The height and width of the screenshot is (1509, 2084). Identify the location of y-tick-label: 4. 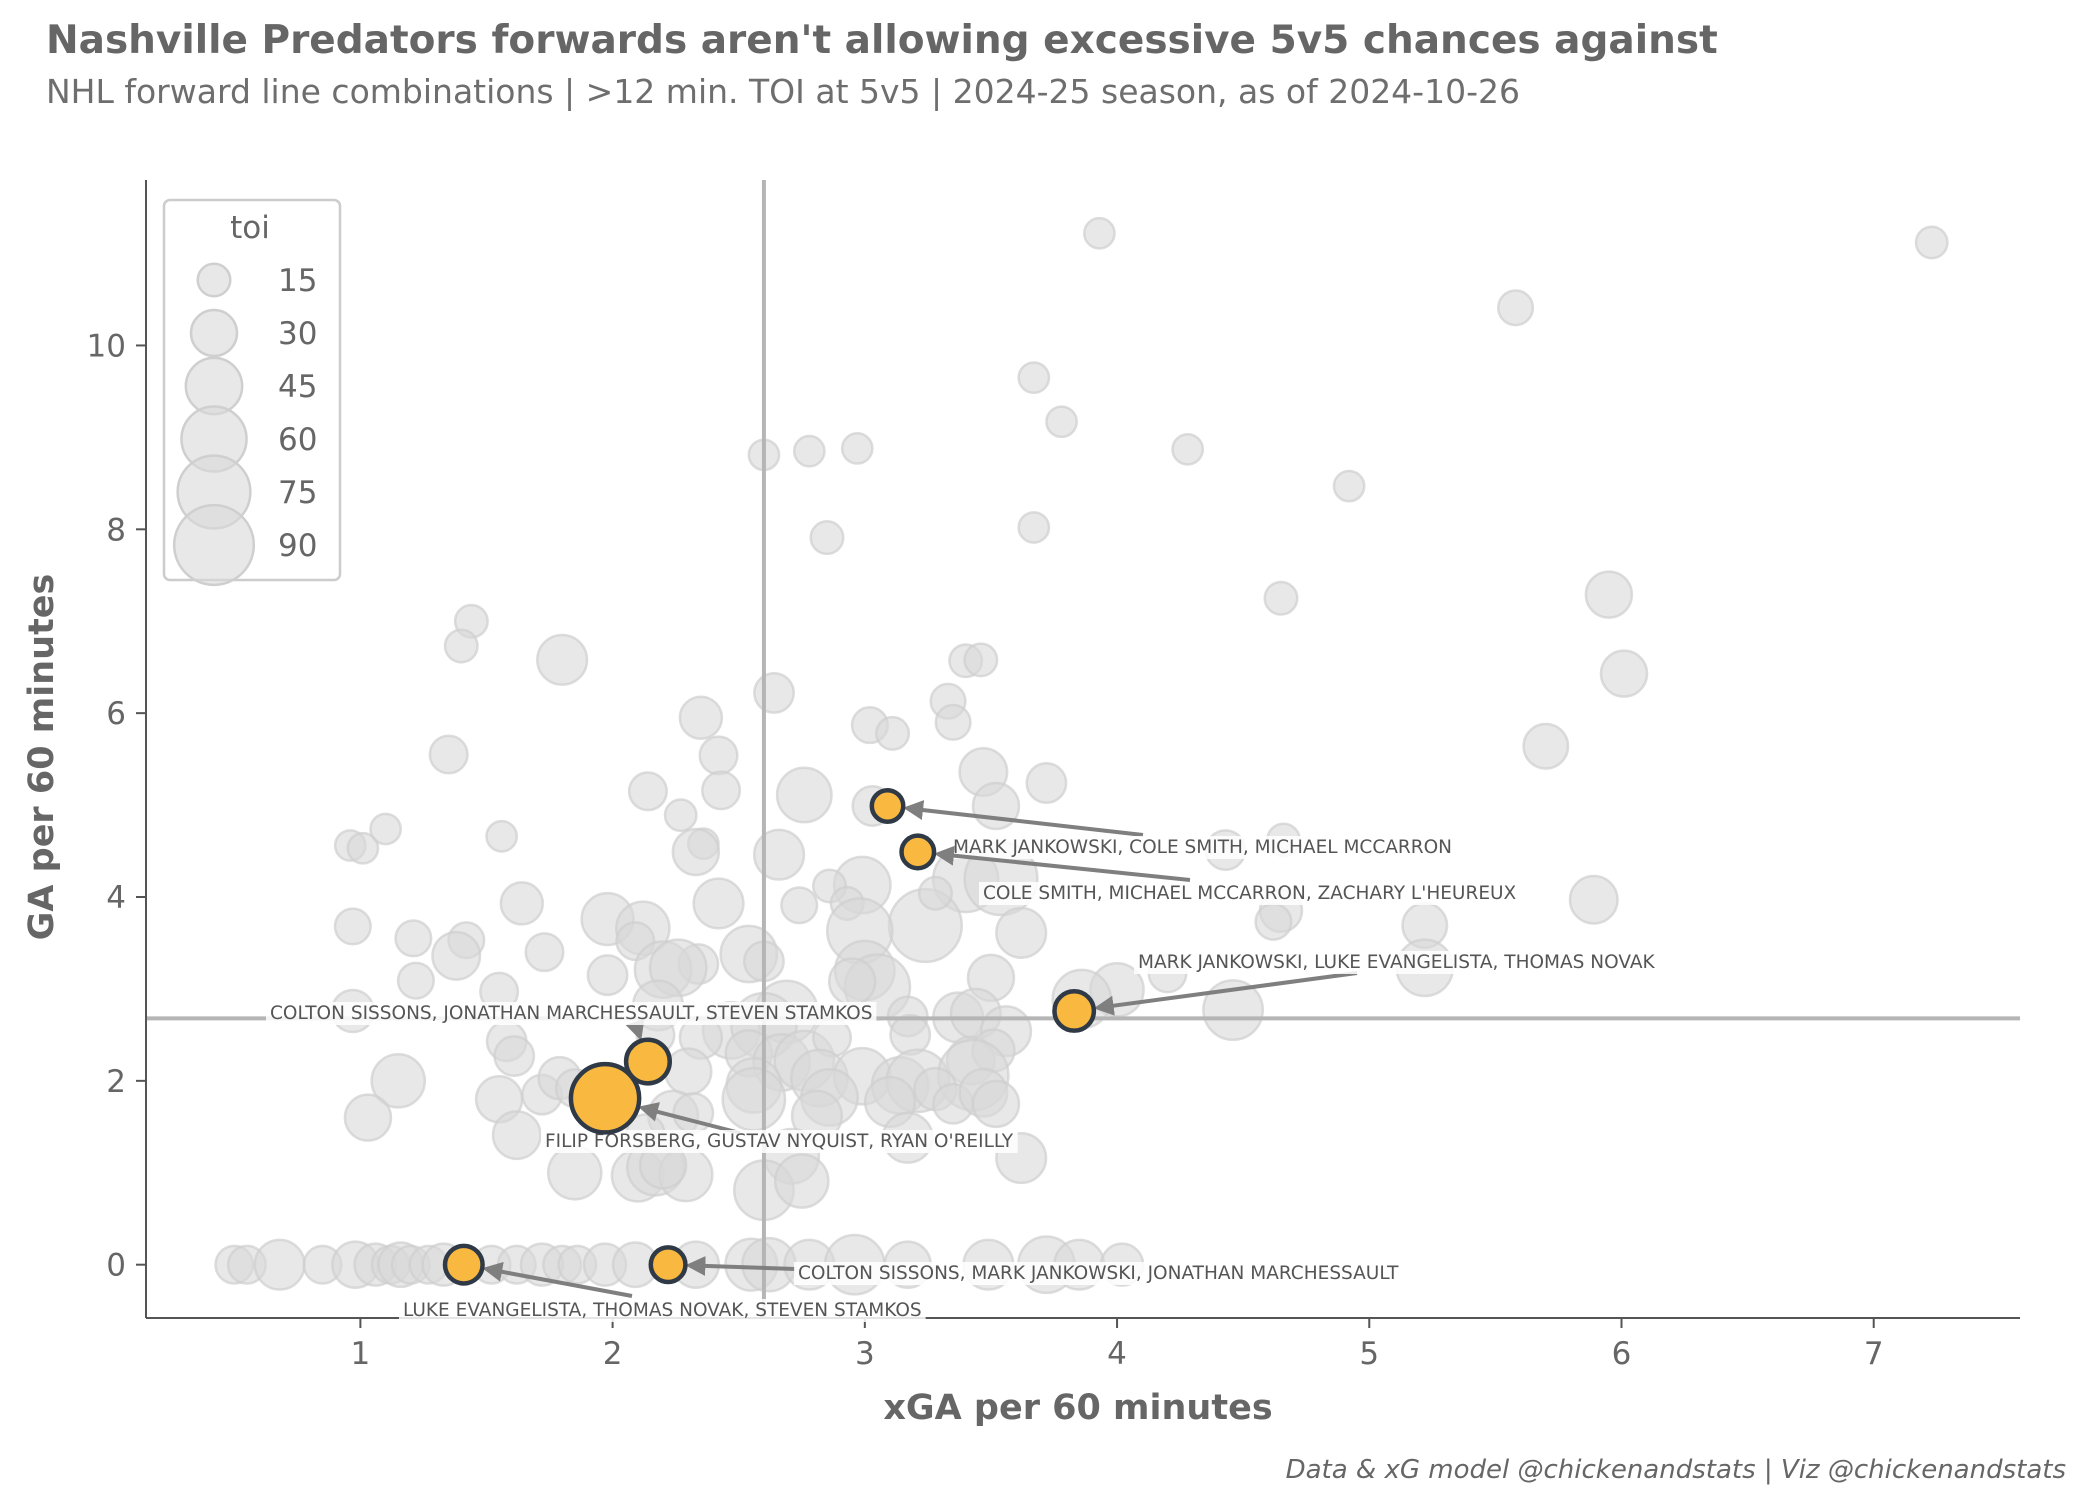
(116, 898).